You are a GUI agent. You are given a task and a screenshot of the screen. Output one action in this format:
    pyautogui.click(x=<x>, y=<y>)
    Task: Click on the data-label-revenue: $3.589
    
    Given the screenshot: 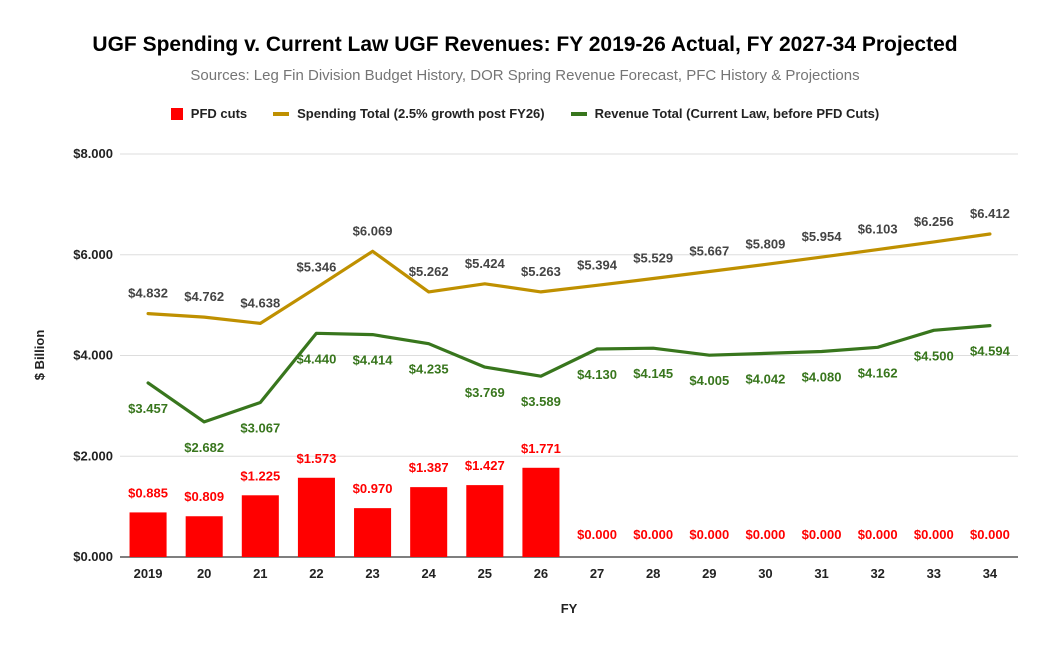 What is the action you would take?
    pyautogui.click(x=541, y=401)
    